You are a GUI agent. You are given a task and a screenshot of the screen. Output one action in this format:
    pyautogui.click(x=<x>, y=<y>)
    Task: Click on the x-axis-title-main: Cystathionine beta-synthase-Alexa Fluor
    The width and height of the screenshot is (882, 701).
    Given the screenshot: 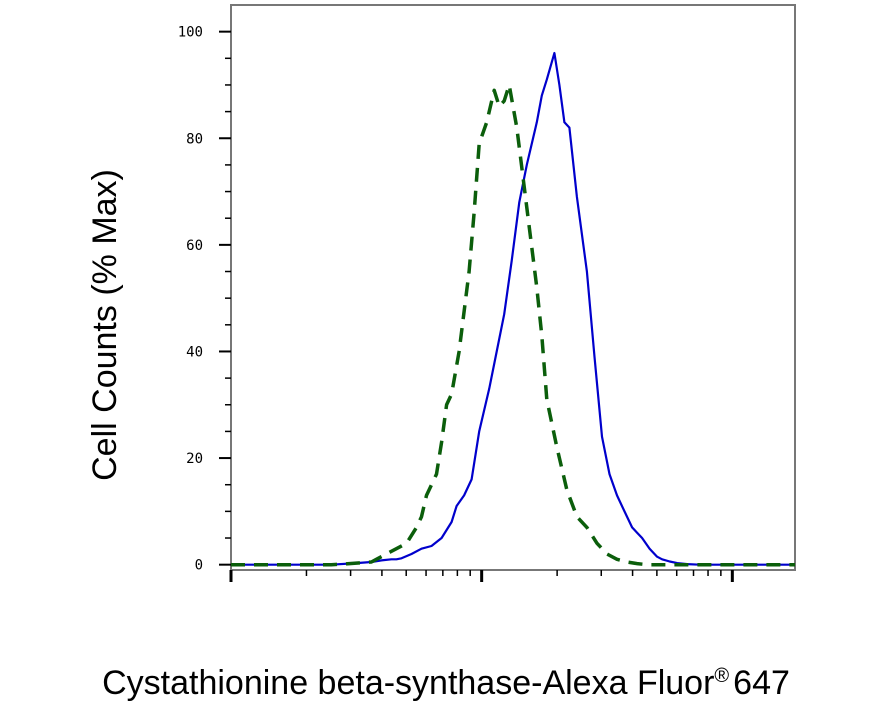 What is the action you would take?
    pyautogui.click(x=408, y=682)
    